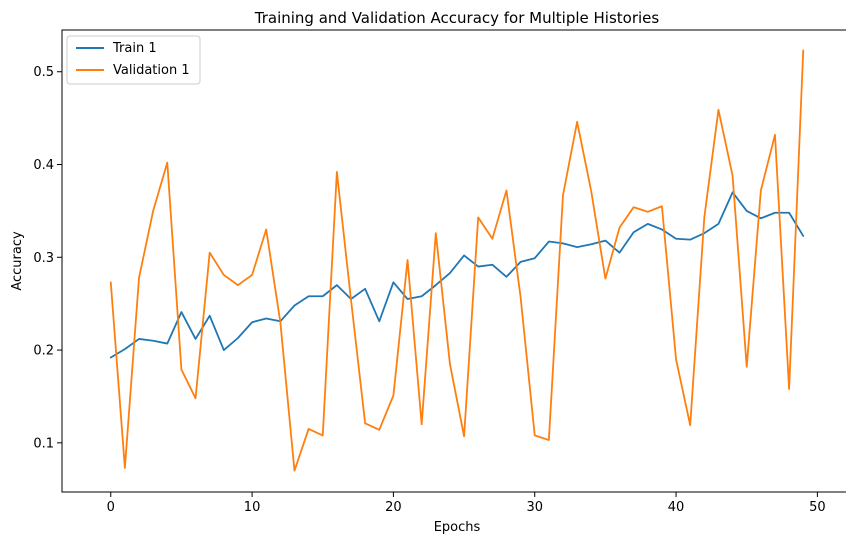 Image resolution: width=846 pixels, height=545 pixels. I want to click on x-axis-ticks: 0 10 20 30 40 50, so click(466, 503).